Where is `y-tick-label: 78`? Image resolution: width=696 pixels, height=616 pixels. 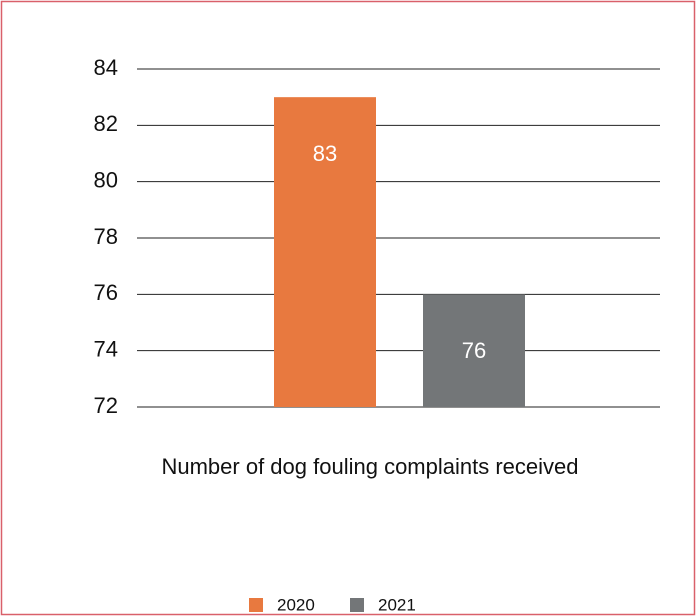
y-tick-label: 78 is located at coordinates (106, 236).